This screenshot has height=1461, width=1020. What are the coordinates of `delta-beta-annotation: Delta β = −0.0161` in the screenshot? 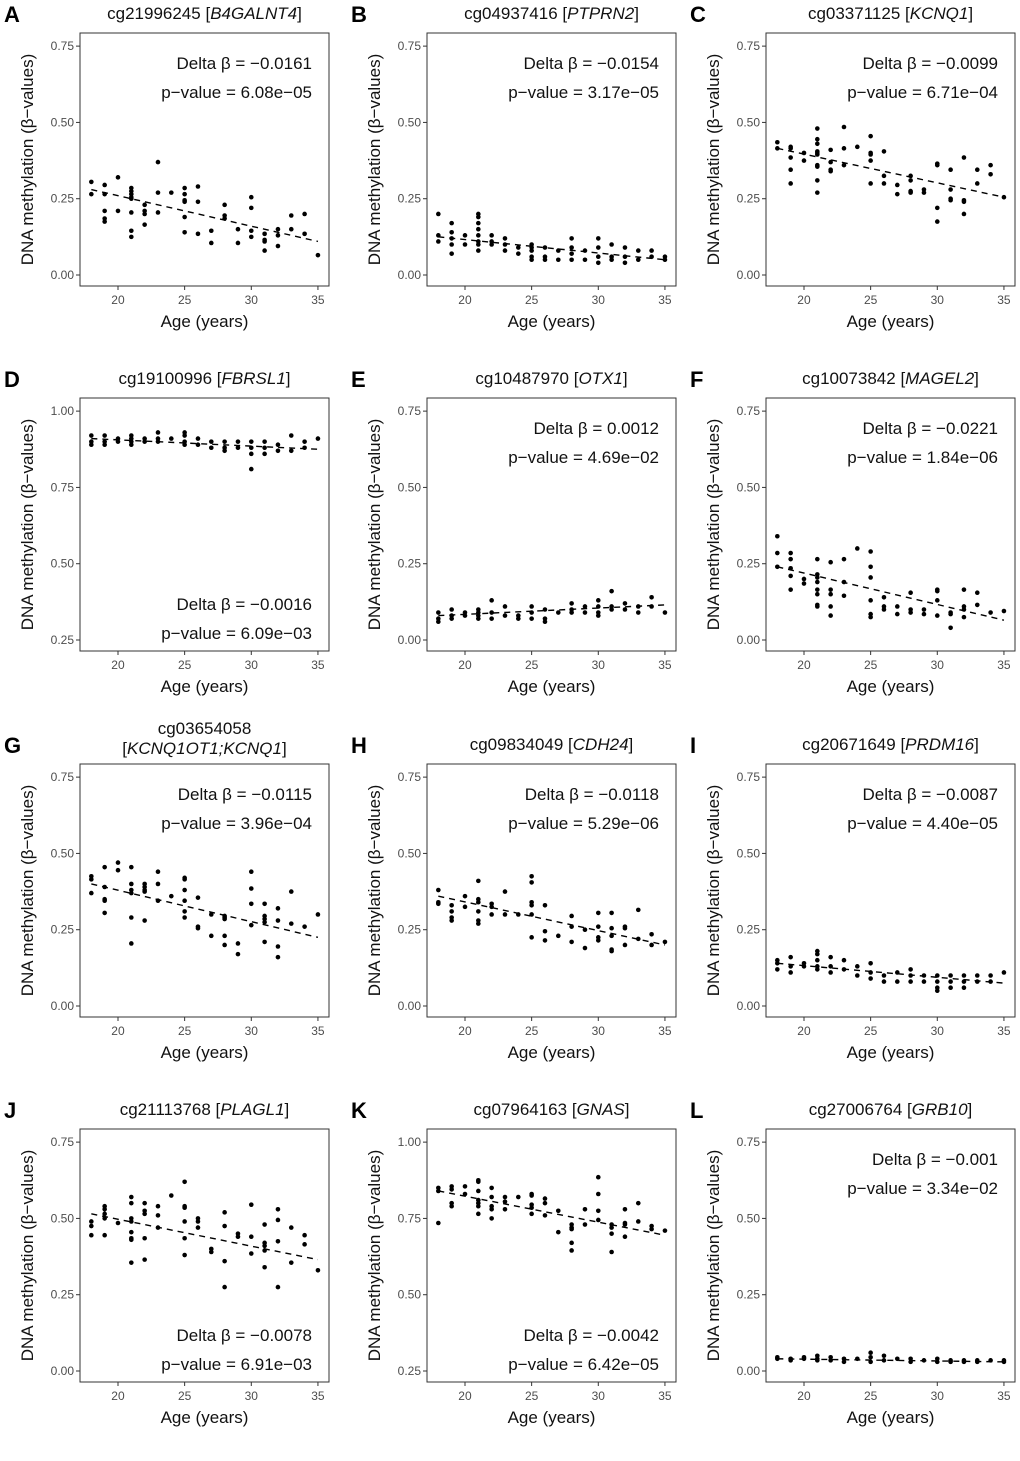 It's located at (245, 63).